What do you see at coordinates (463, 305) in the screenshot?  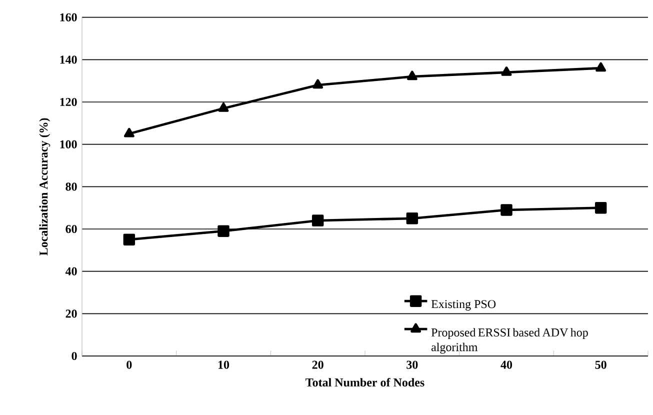 I see `legend-label: Existing PSO` at bounding box center [463, 305].